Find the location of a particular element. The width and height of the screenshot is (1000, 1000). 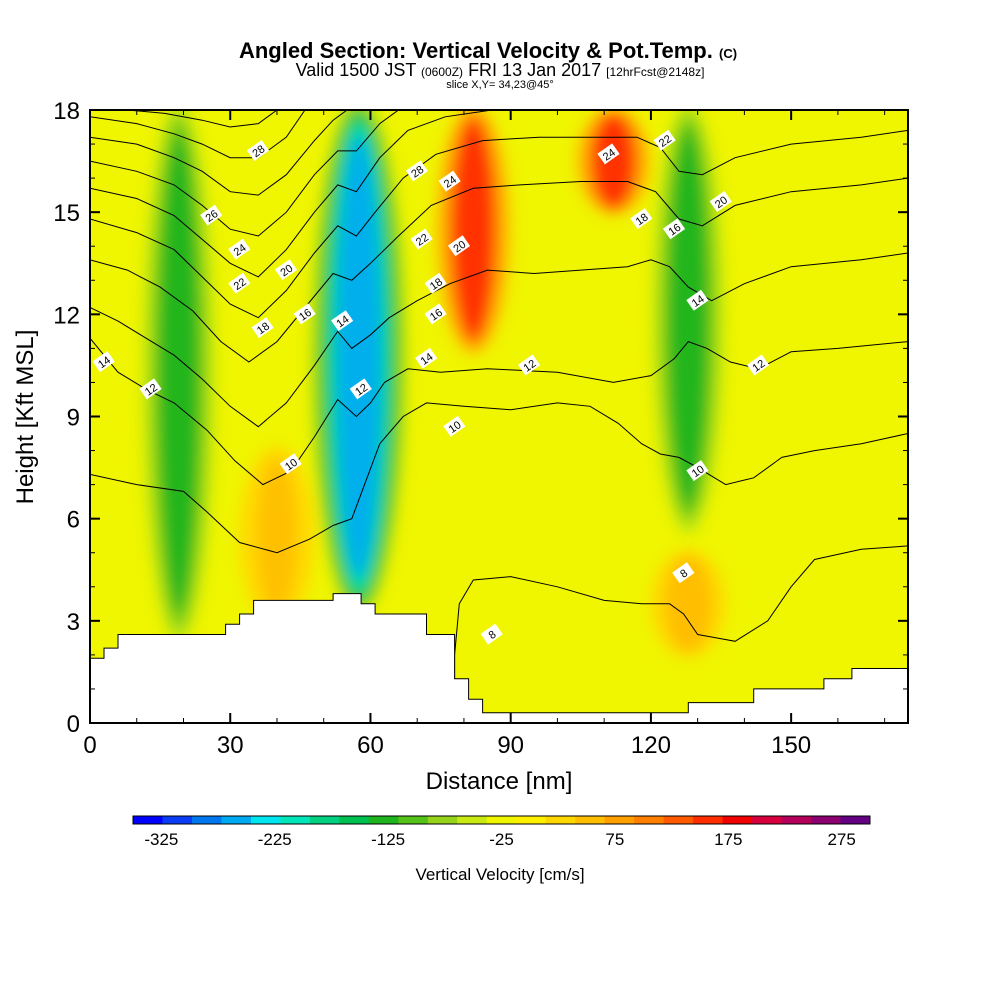

contour-label-text: 10 is located at coordinates (291, 465).